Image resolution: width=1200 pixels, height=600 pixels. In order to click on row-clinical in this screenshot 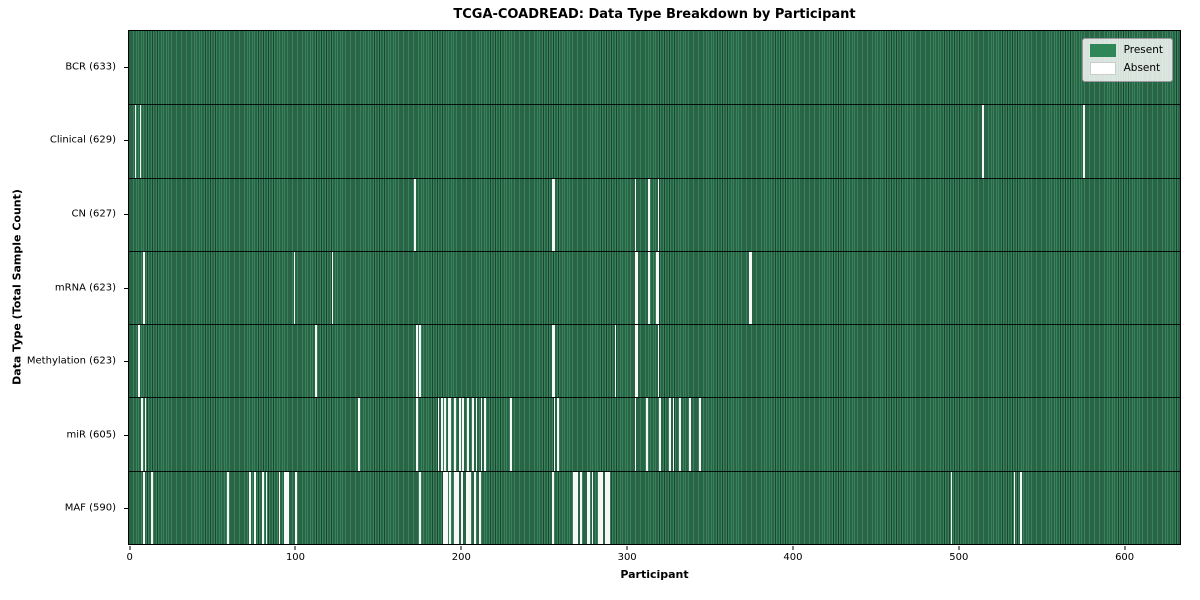, I will do `click(654, 141)`.